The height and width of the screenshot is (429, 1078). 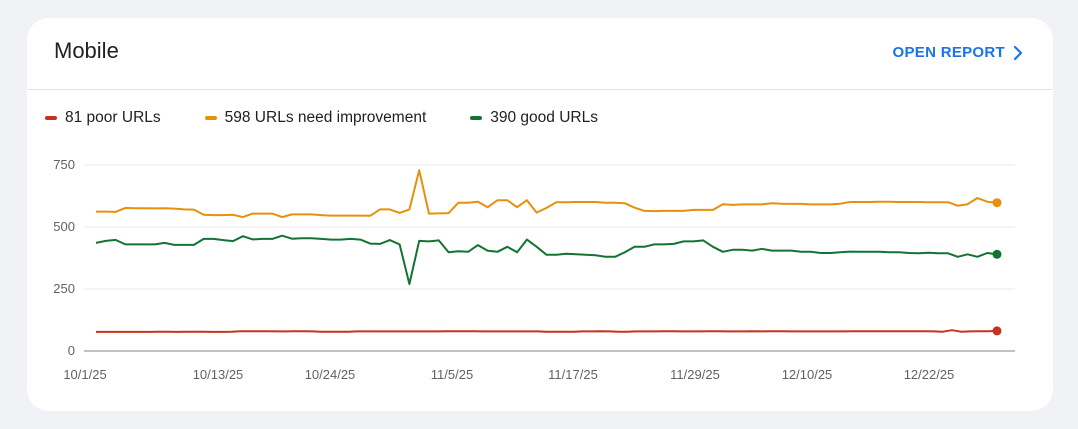 I want to click on series-needs-improvement-endpoint, so click(x=997, y=203).